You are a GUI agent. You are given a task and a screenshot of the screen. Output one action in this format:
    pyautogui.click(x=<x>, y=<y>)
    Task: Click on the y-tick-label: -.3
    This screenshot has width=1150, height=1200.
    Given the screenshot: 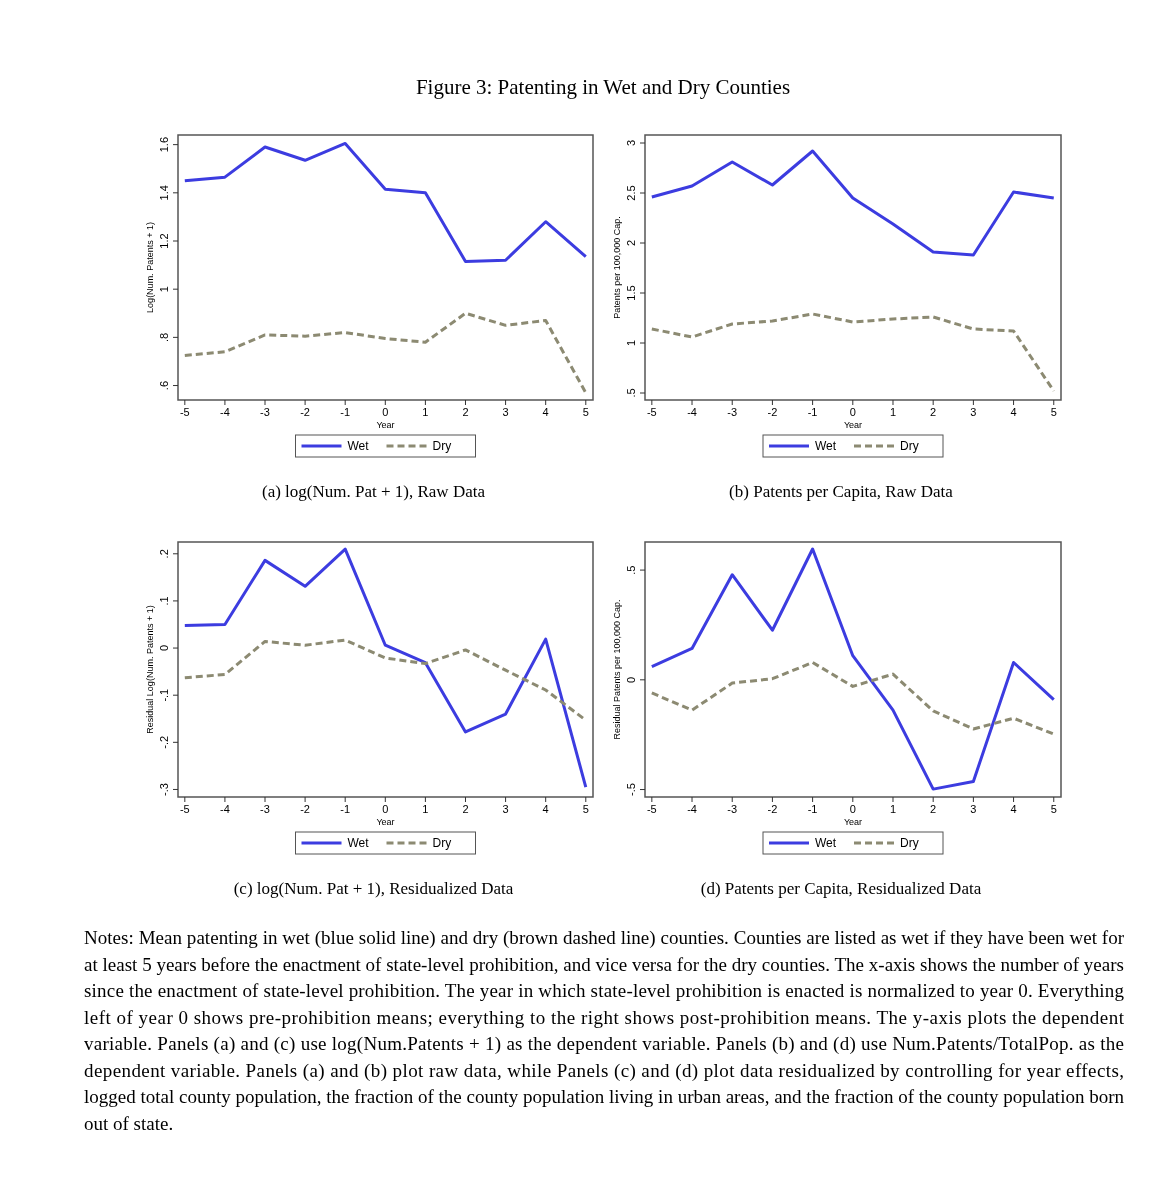 What is the action you would take?
    pyautogui.click(x=164, y=789)
    